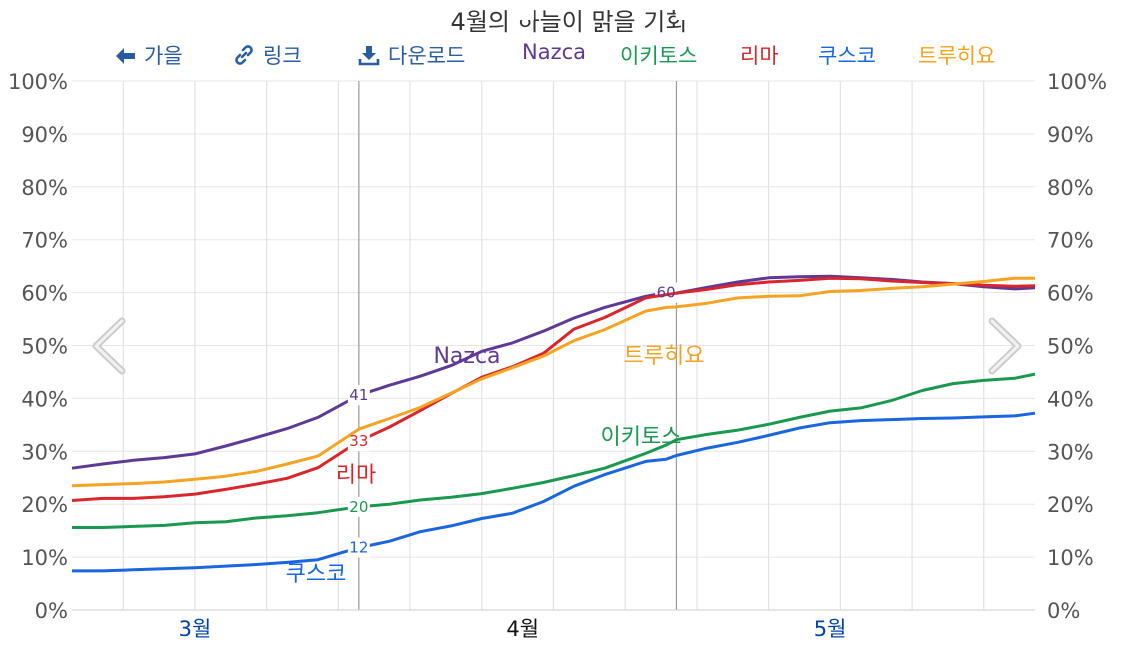 The image size is (1138, 647). I want to click on y-tick-label-left: 50%, so click(44, 347).